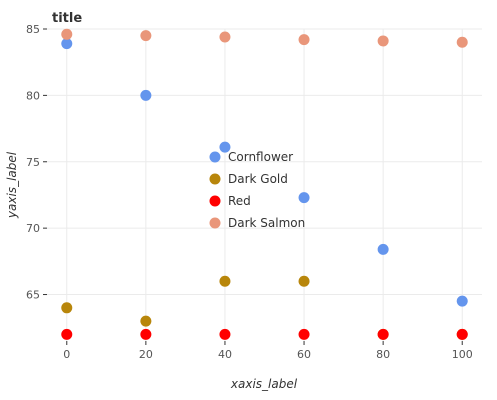  What do you see at coordinates (268, 351) in the screenshot?
I see `x-axis-ticks: 0 20 40 60 80 100` at bounding box center [268, 351].